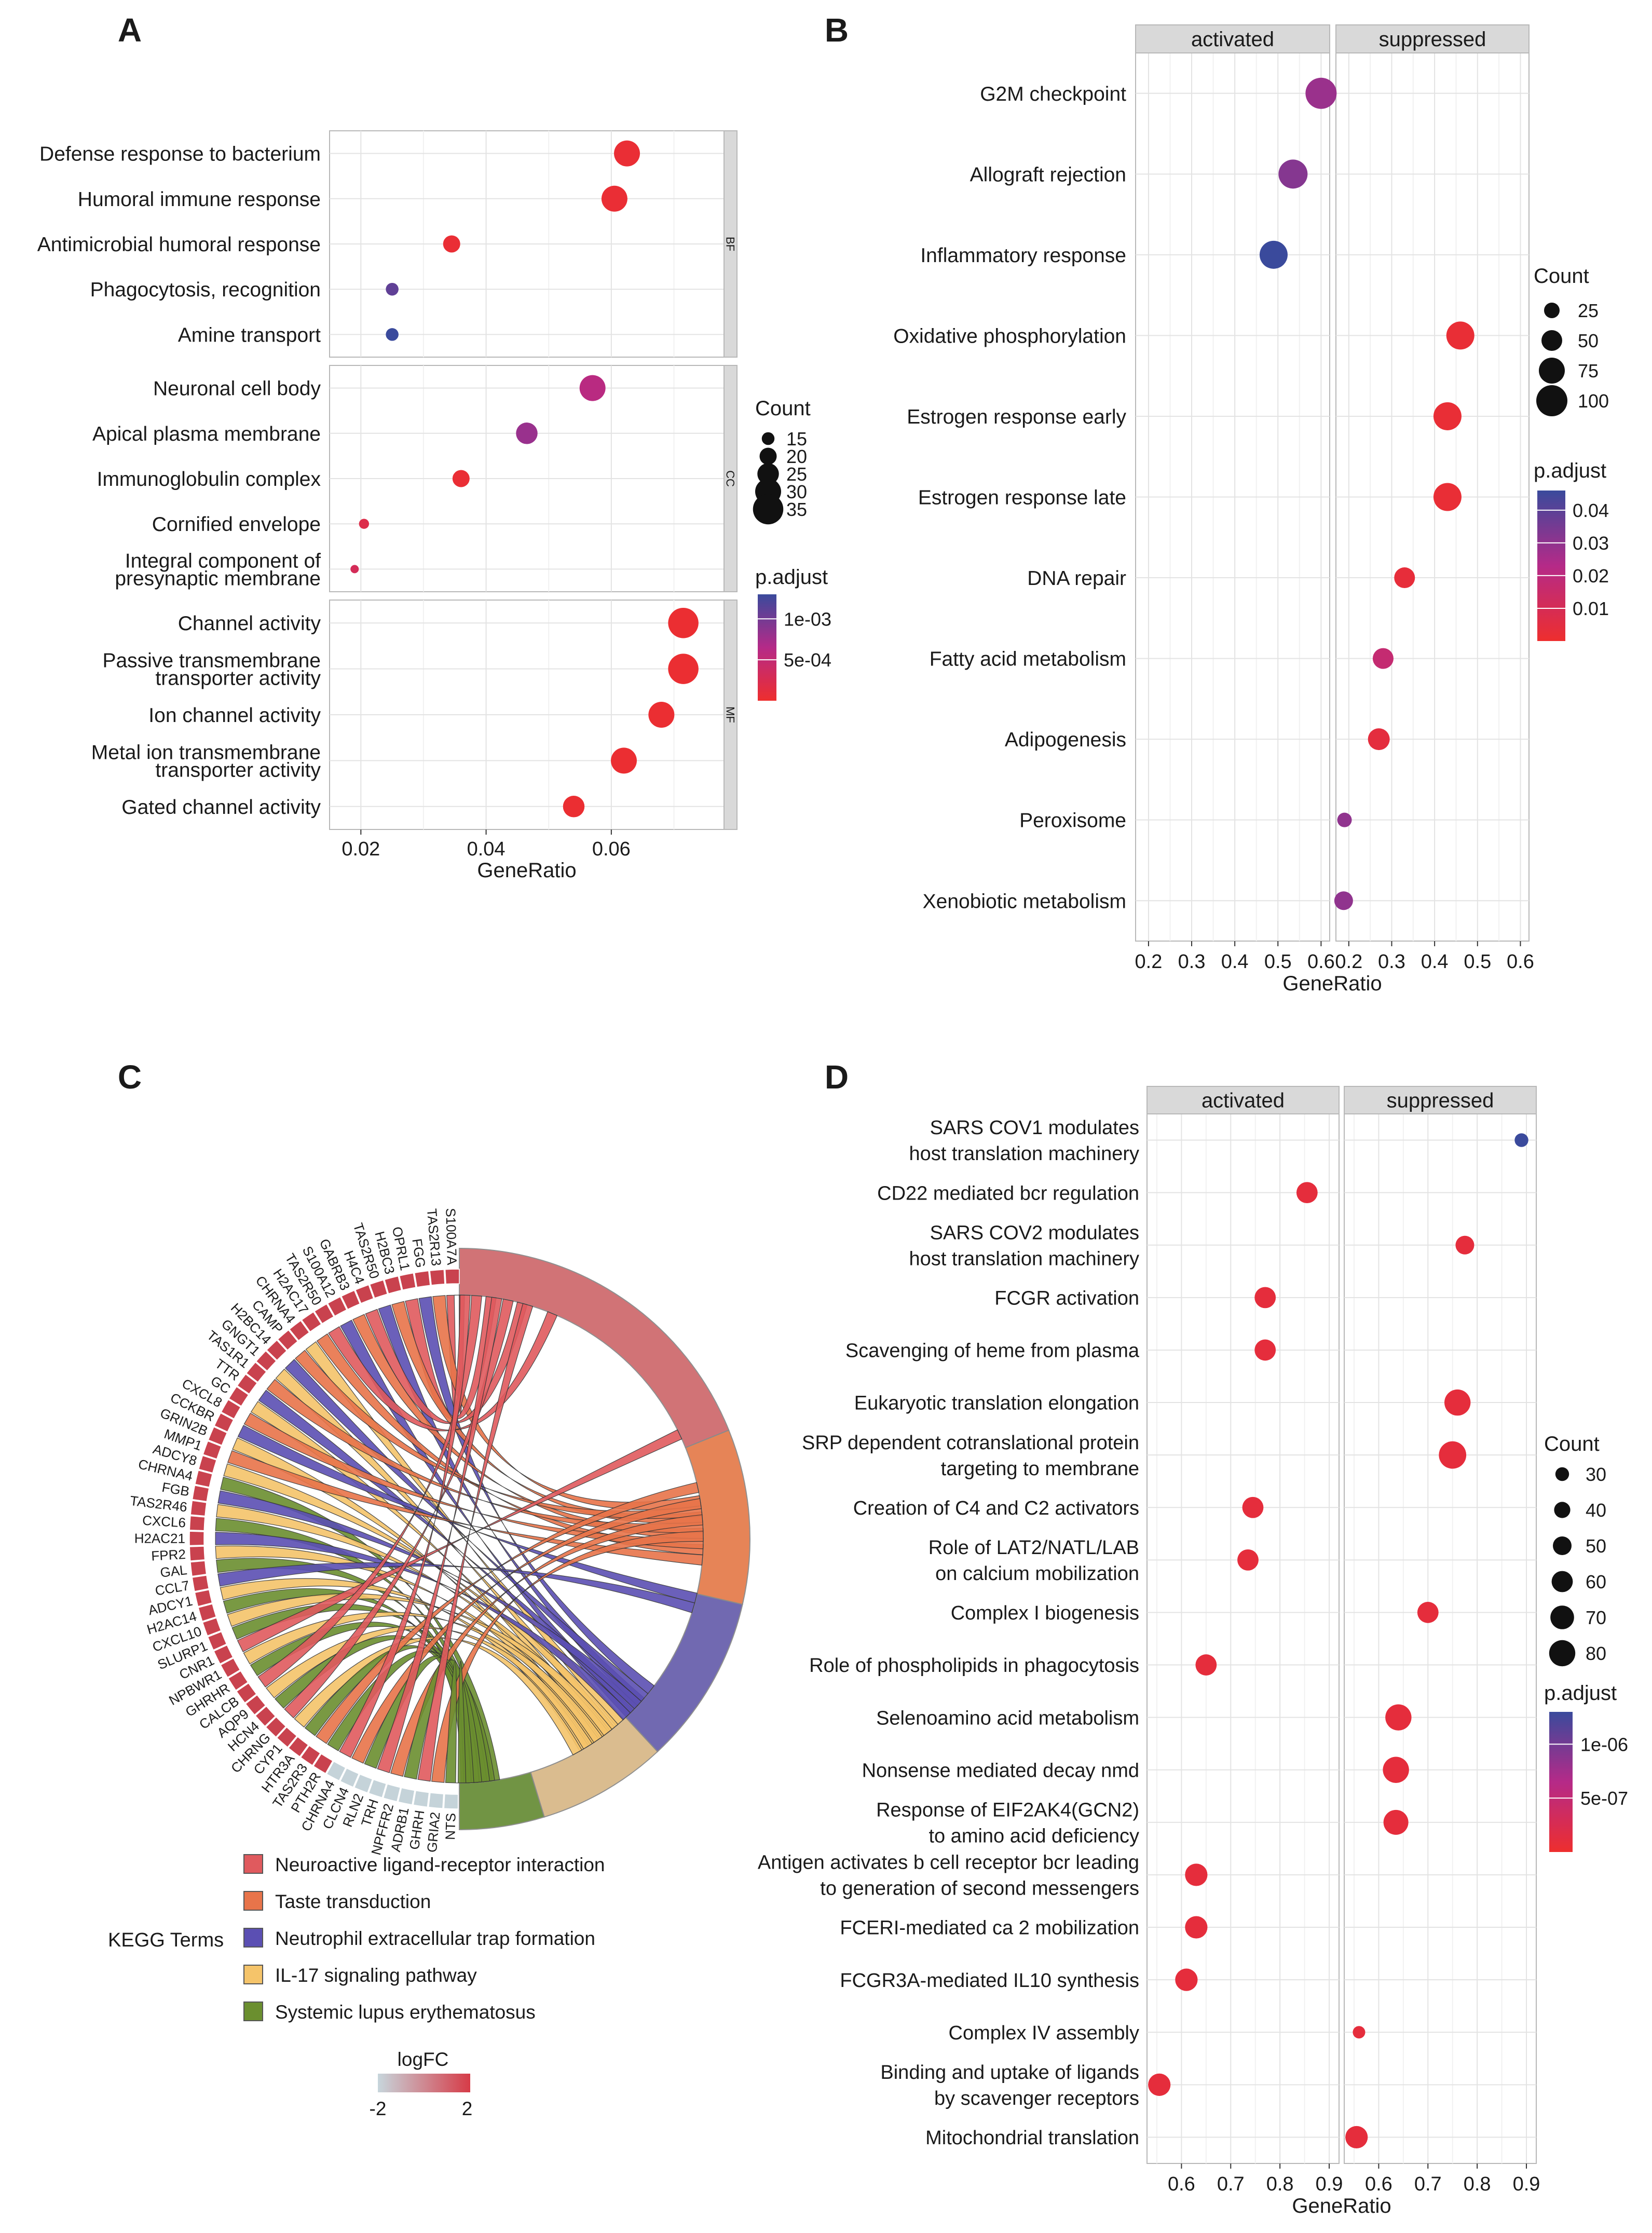 This screenshot has width=1652, height=2233. Describe the element at coordinates (1591, 511) in the screenshot. I see `legend-label: 0.04` at that location.